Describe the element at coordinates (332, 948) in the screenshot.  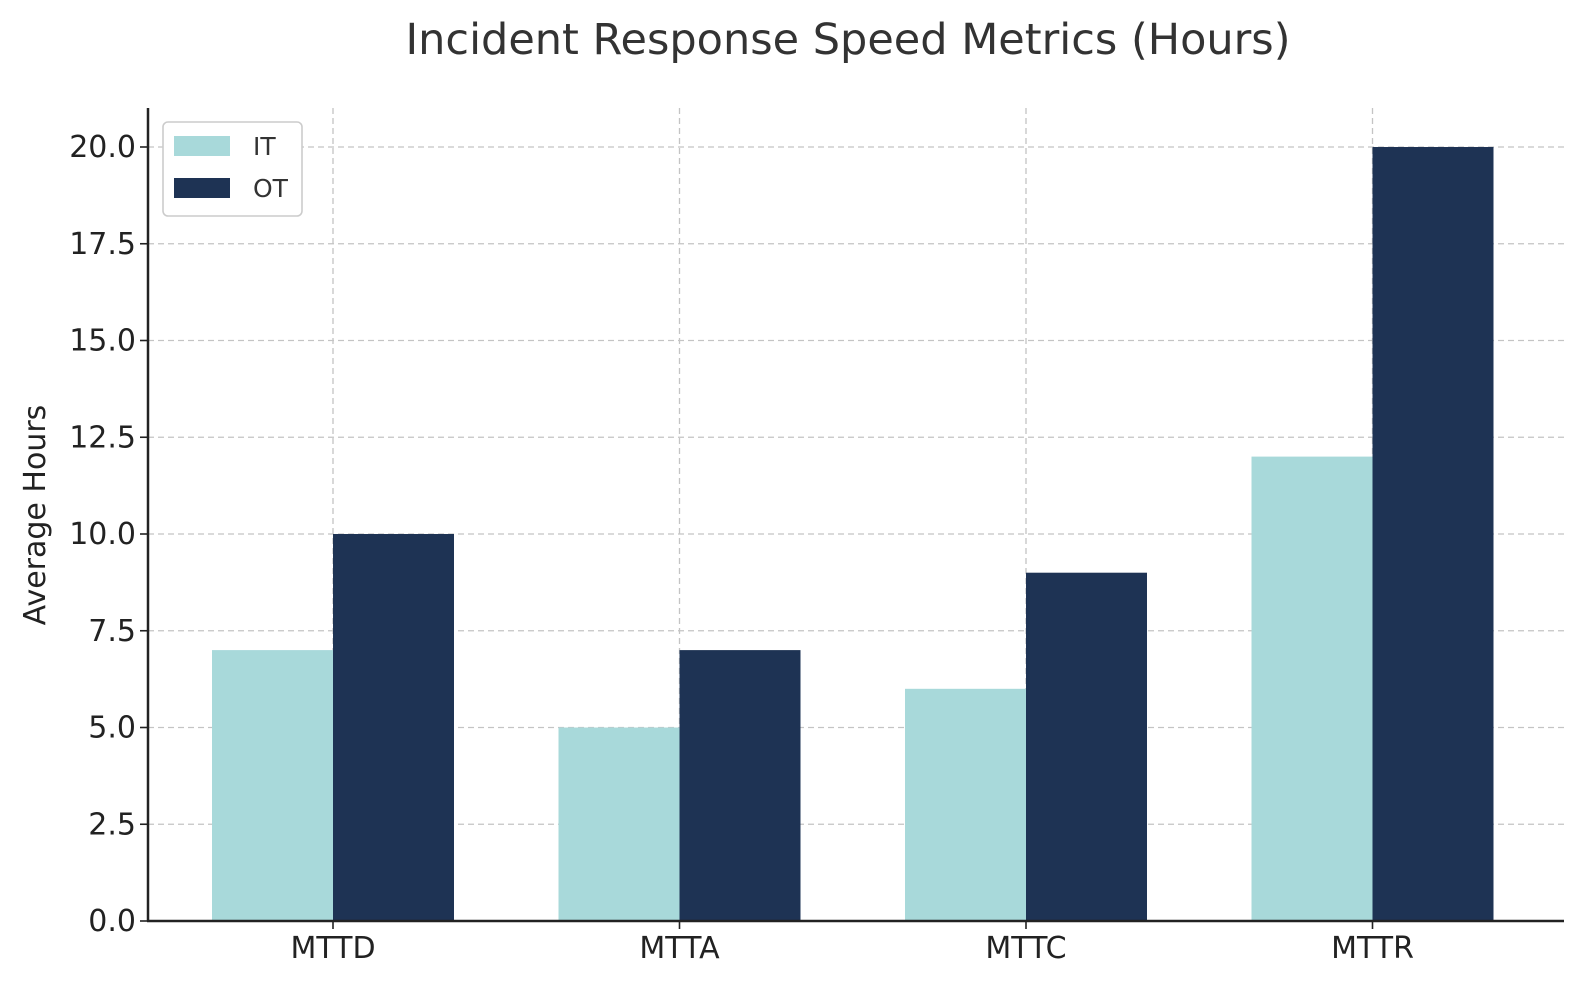
I see `x-tick-label: MTTD` at that location.